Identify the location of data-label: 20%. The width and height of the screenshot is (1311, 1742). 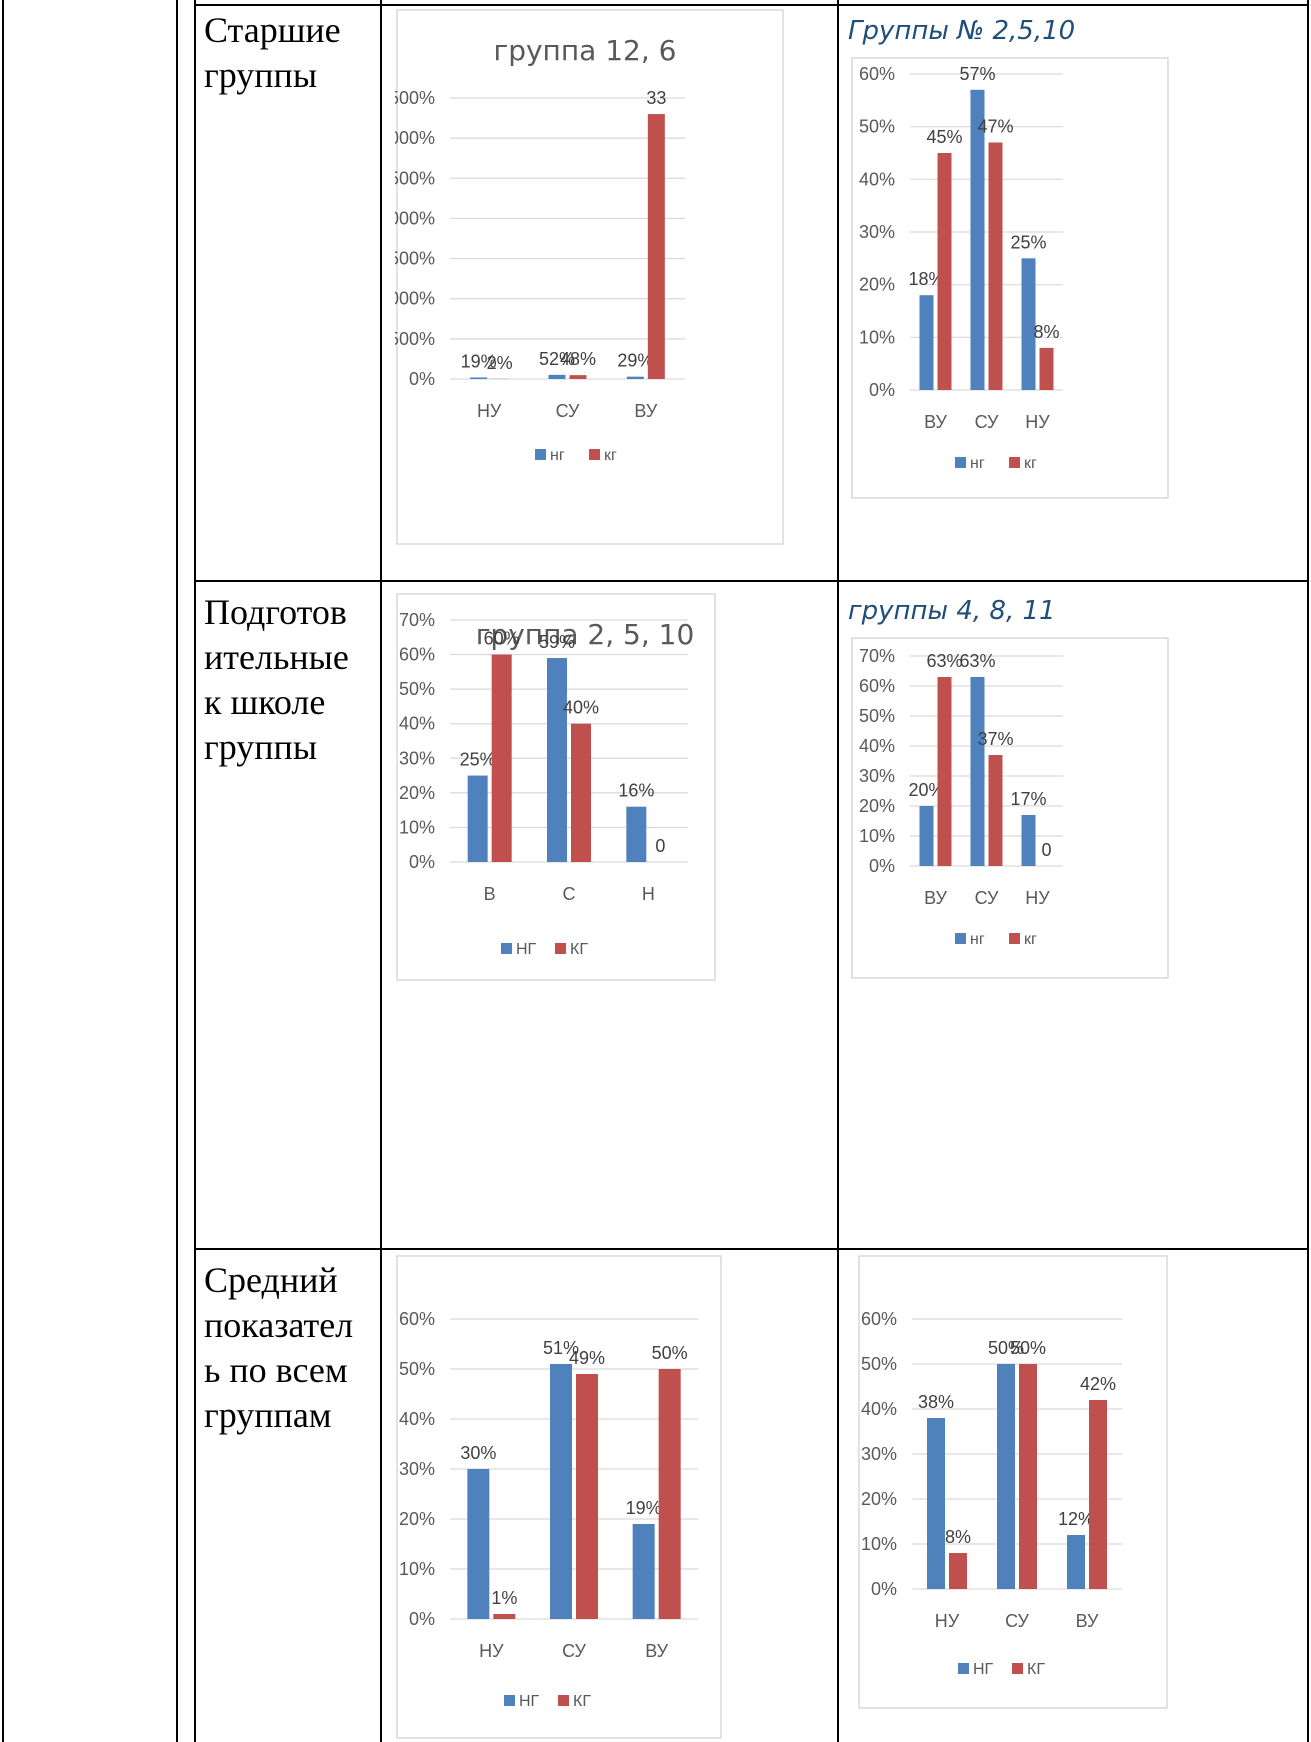
(926, 790).